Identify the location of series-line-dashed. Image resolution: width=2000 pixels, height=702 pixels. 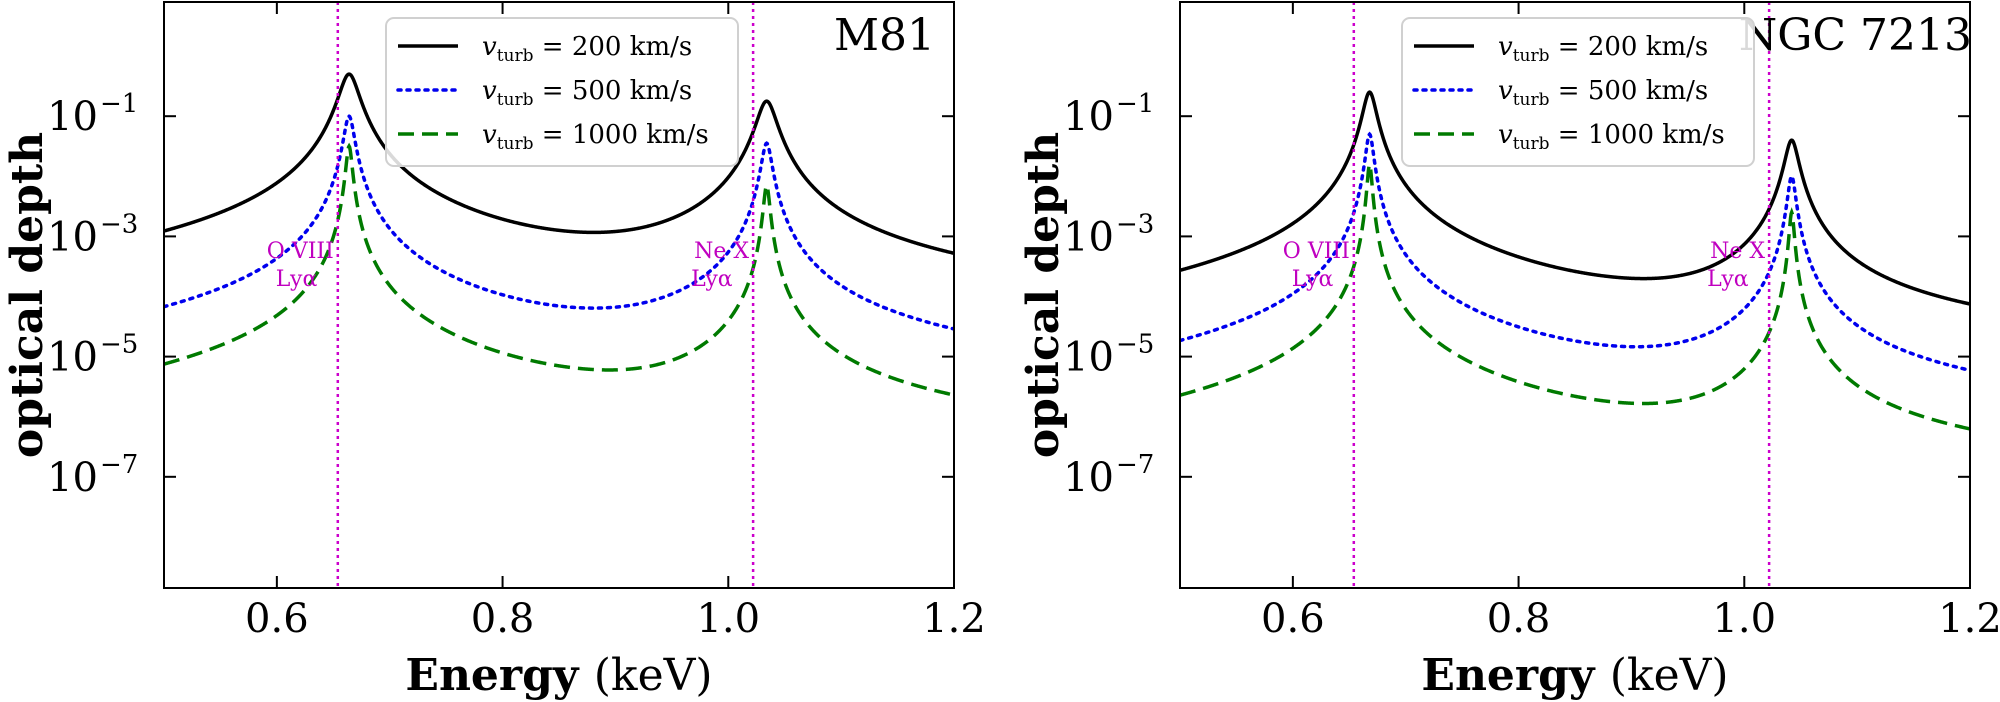
(559, 269).